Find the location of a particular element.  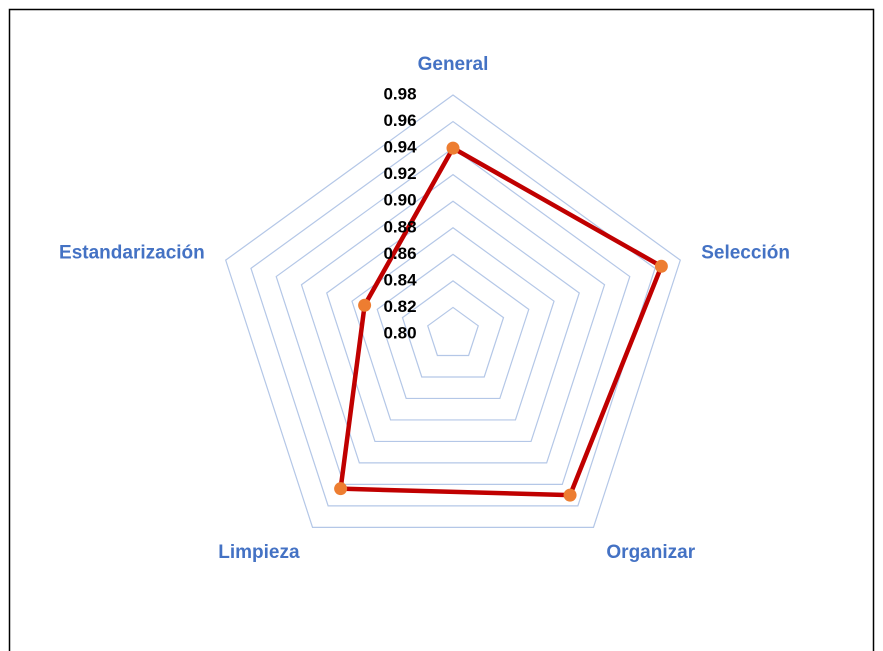

r-tick-label: 0.94 is located at coordinates (400, 147).